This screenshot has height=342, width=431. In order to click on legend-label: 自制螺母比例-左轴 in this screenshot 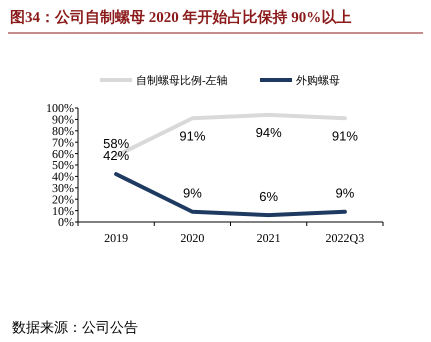, I will do `click(182, 80)`.